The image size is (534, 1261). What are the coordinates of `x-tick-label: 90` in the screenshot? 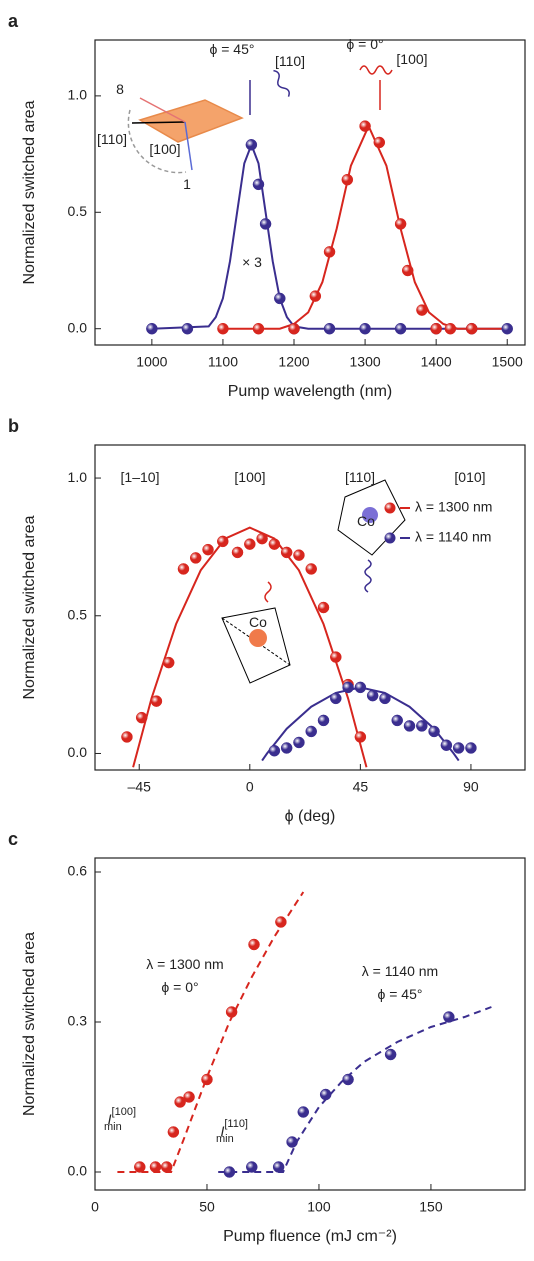 It's located at (471, 787).